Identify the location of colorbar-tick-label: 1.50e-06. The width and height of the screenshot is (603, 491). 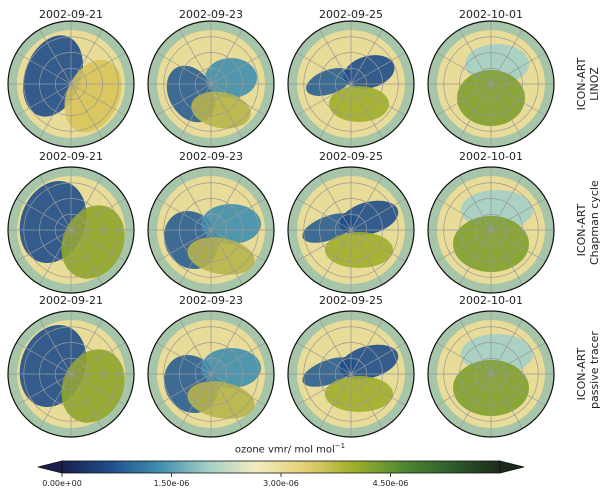
(171, 483).